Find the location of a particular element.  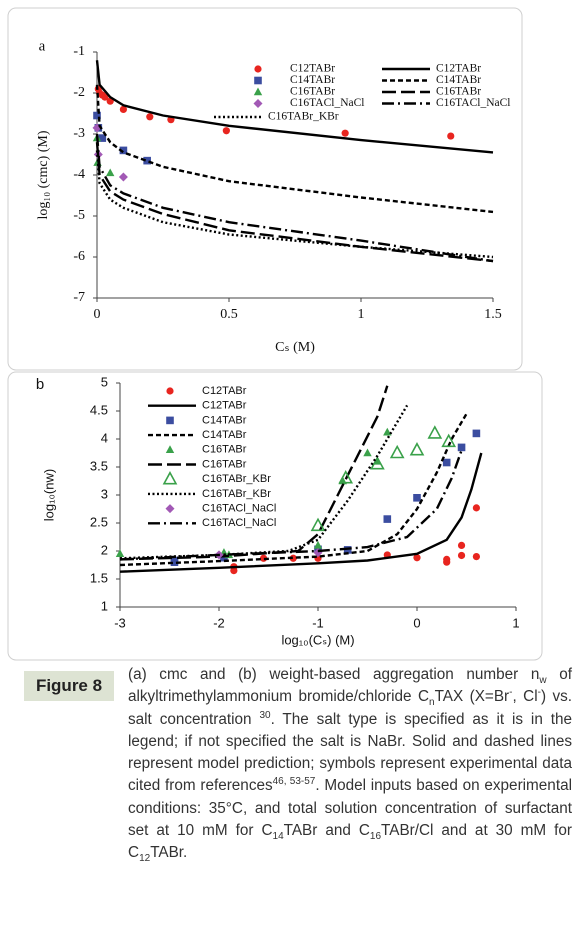

y-tick-label: -7 is located at coordinates (79, 297).